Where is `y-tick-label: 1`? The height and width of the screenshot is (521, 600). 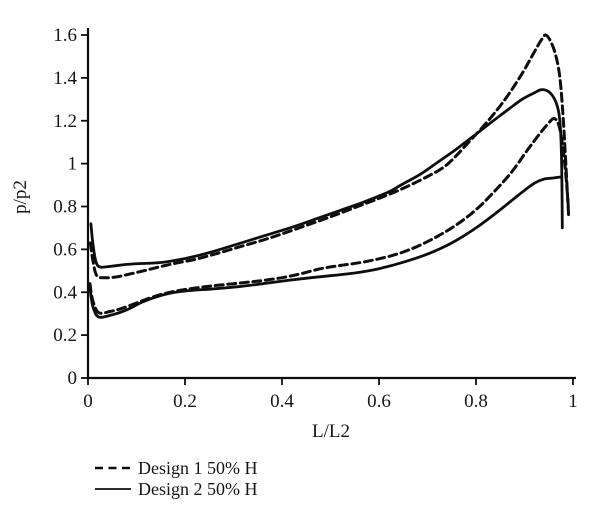
y-tick-label: 1 is located at coordinates (73, 164).